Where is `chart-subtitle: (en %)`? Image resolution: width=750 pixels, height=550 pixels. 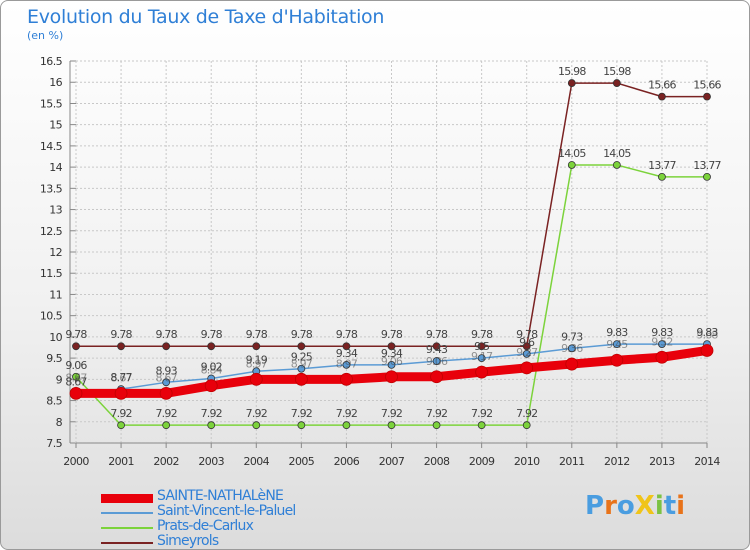
chart-subtitle: (en %) is located at coordinates (45, 35).